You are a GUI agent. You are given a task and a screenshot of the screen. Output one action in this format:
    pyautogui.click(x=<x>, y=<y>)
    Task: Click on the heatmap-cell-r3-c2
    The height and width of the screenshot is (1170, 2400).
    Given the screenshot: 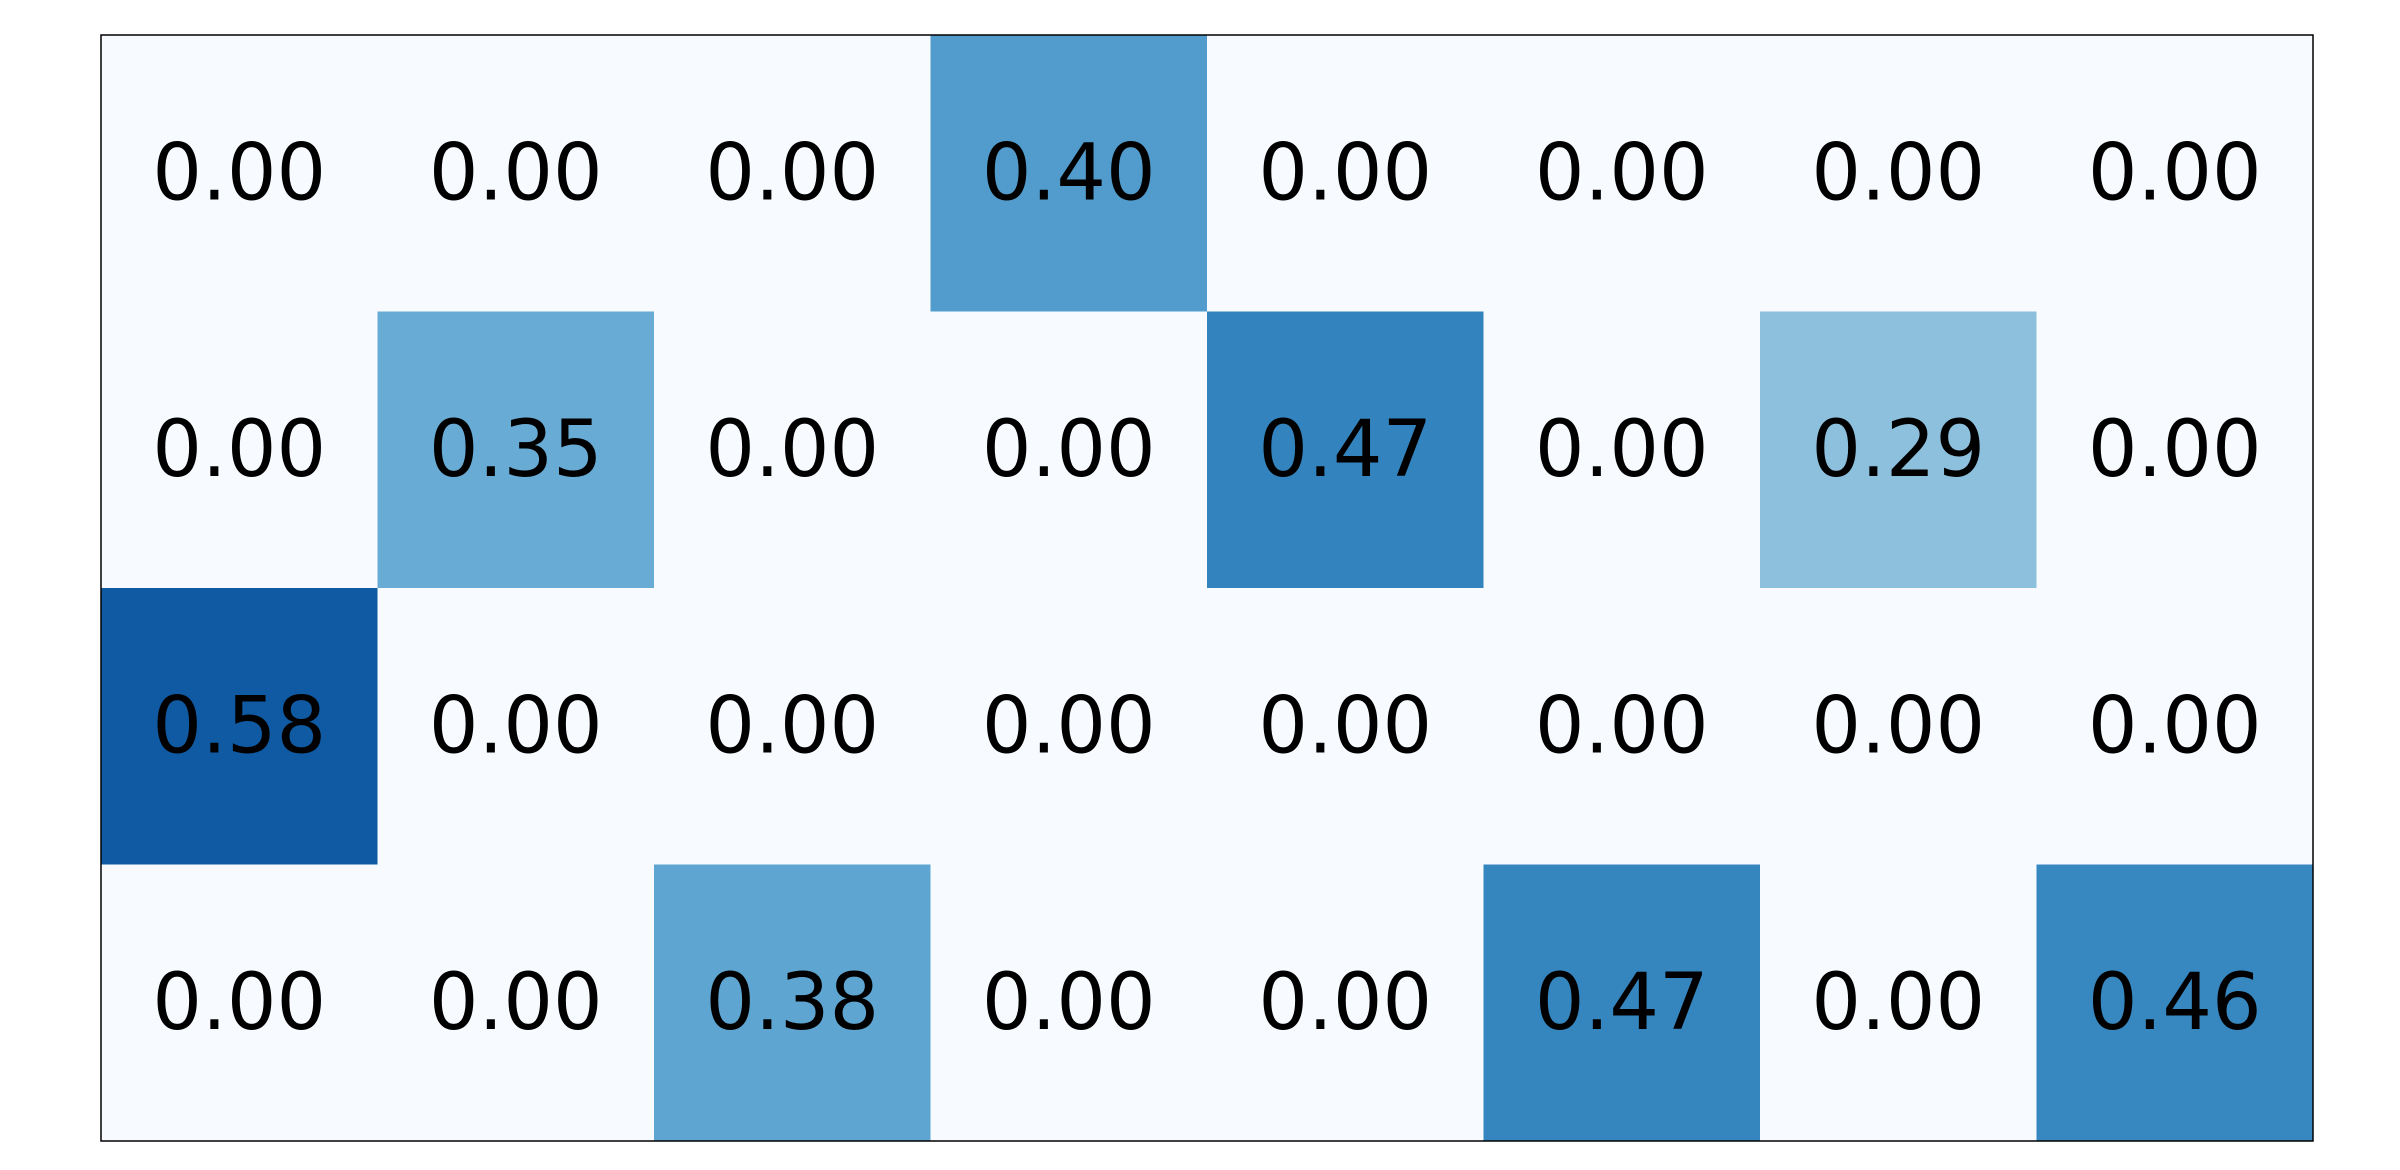 What is the action you would take?
    pyautogui.click(x=792, y=1003)
    